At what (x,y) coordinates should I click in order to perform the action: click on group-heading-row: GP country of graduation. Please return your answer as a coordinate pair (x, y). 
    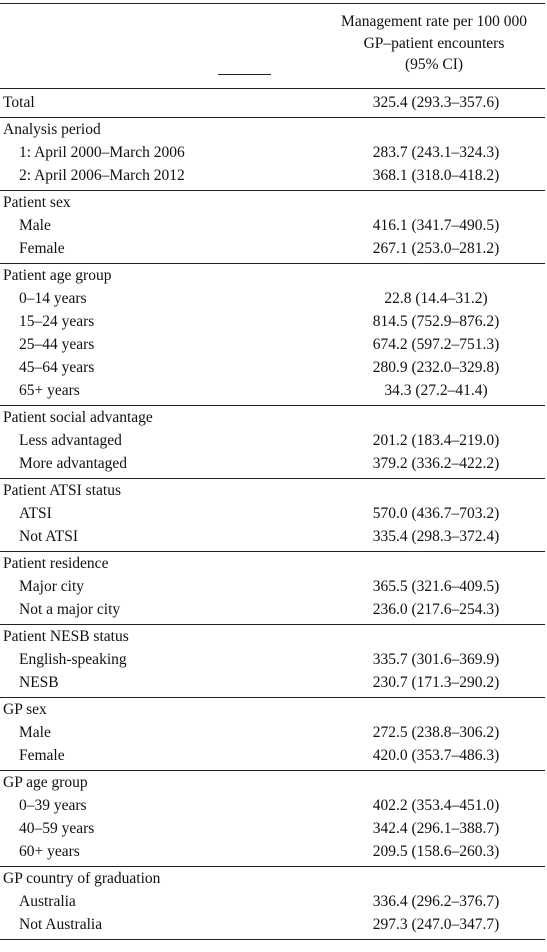
    Looking at the image, I should click on (272, 878).